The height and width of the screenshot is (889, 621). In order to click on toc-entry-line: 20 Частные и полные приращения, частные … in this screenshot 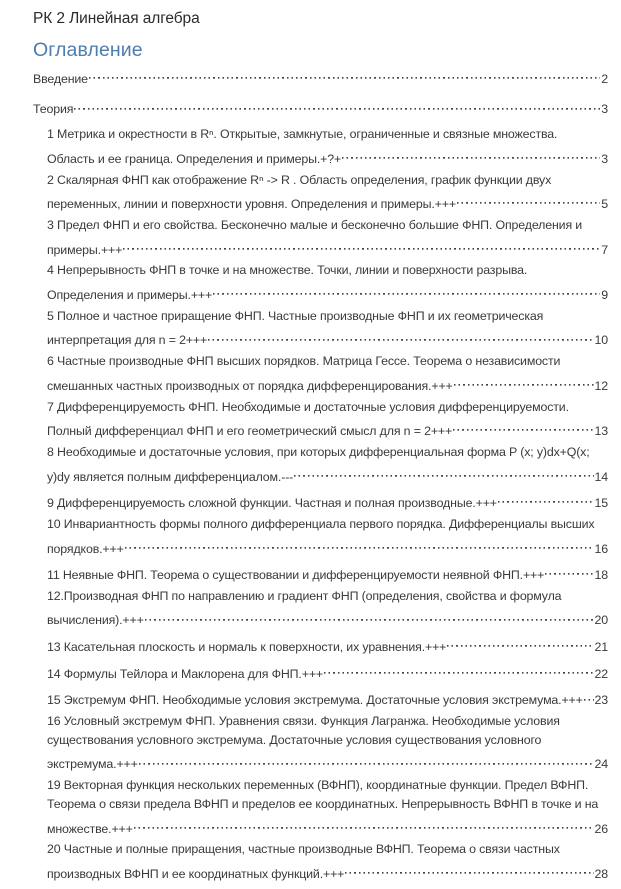, I will do `click(327, 849)`.